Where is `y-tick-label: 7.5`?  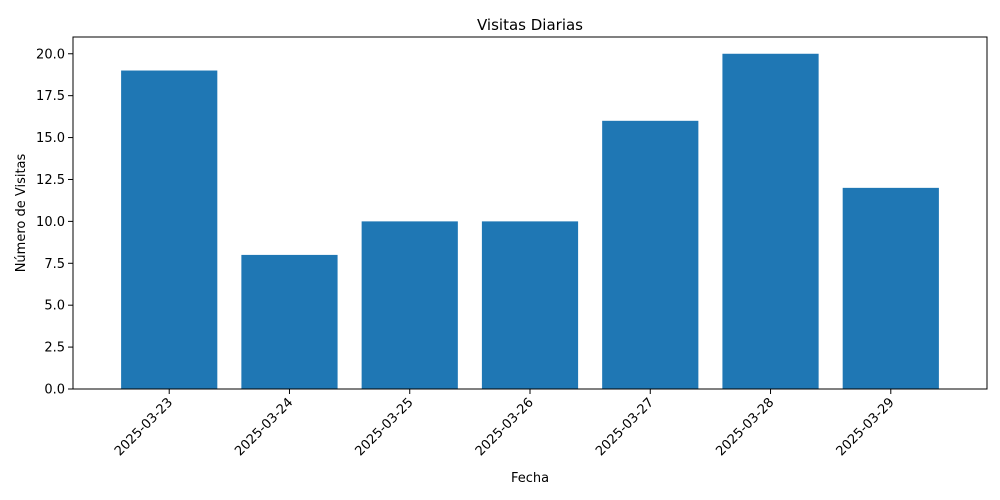
y-tick-label: 7.5 is located at coordinates (54, 264).